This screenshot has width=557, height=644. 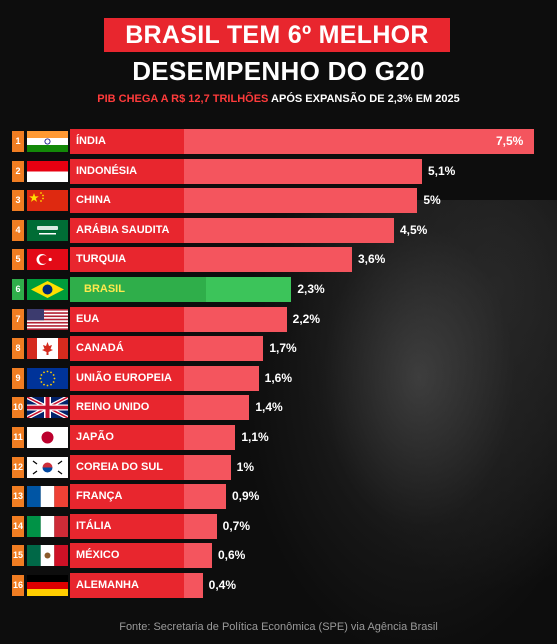 What do you see at coordinates (107, 585) in the screenshot?
I see `category-label: ALEMANHA` at bounding box center [107, 585].